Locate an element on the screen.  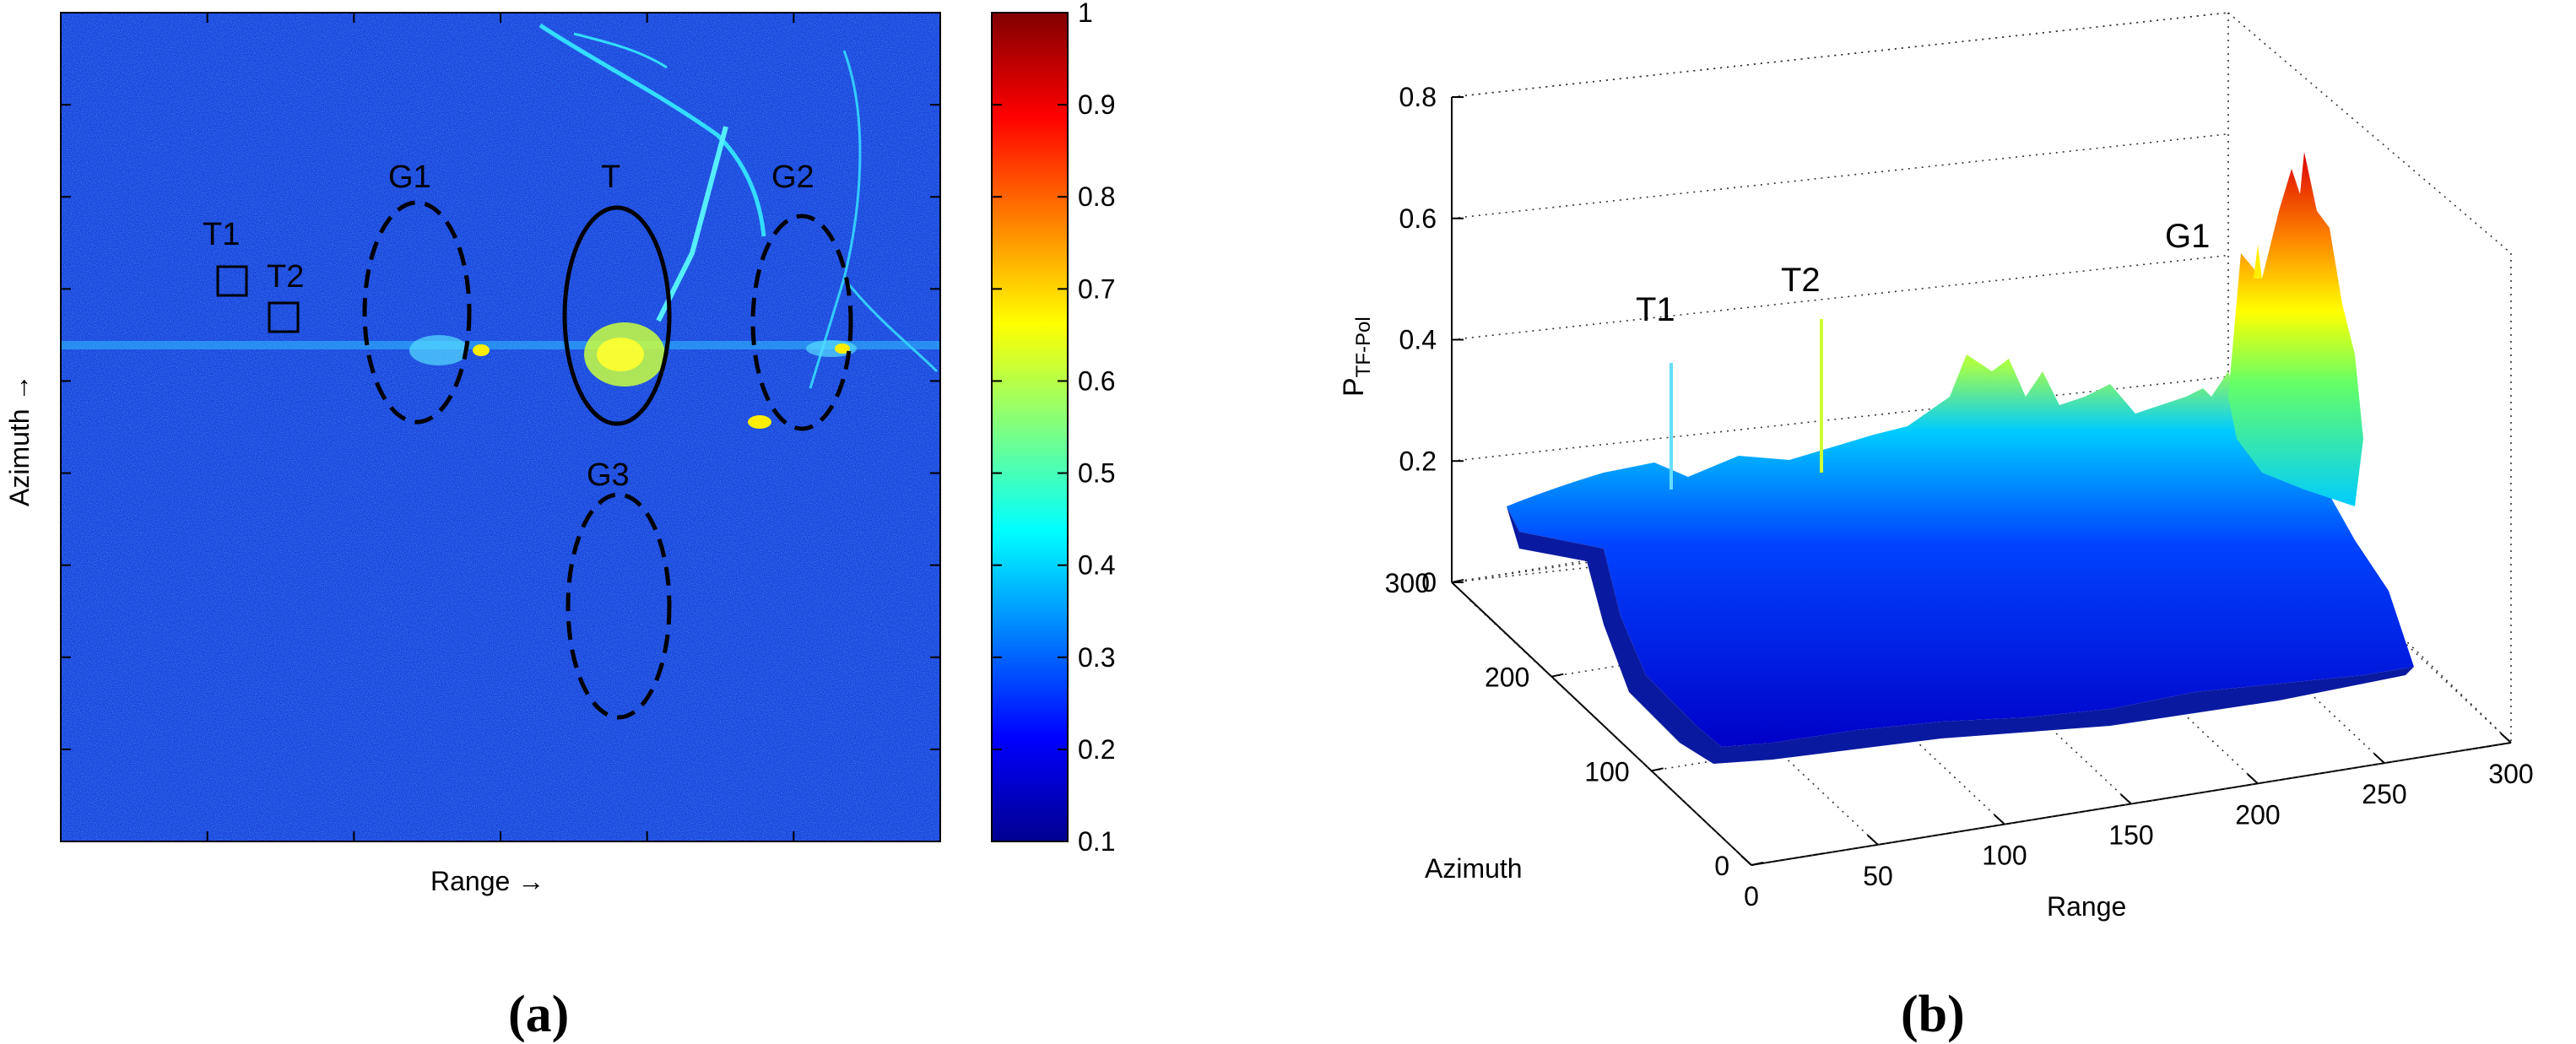
azimuth-tick-label: 100 is located at coordinates (1606, 771).